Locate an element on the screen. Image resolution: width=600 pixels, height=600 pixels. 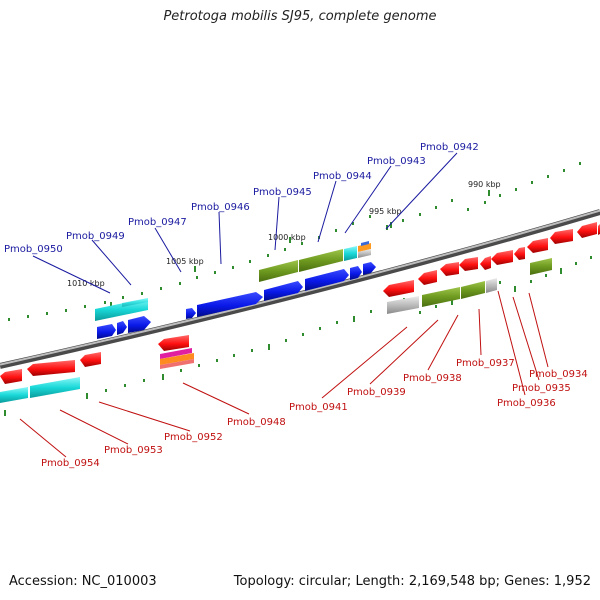
scale-label-1000: 1000 kbp is located at coordinates (287, 237).